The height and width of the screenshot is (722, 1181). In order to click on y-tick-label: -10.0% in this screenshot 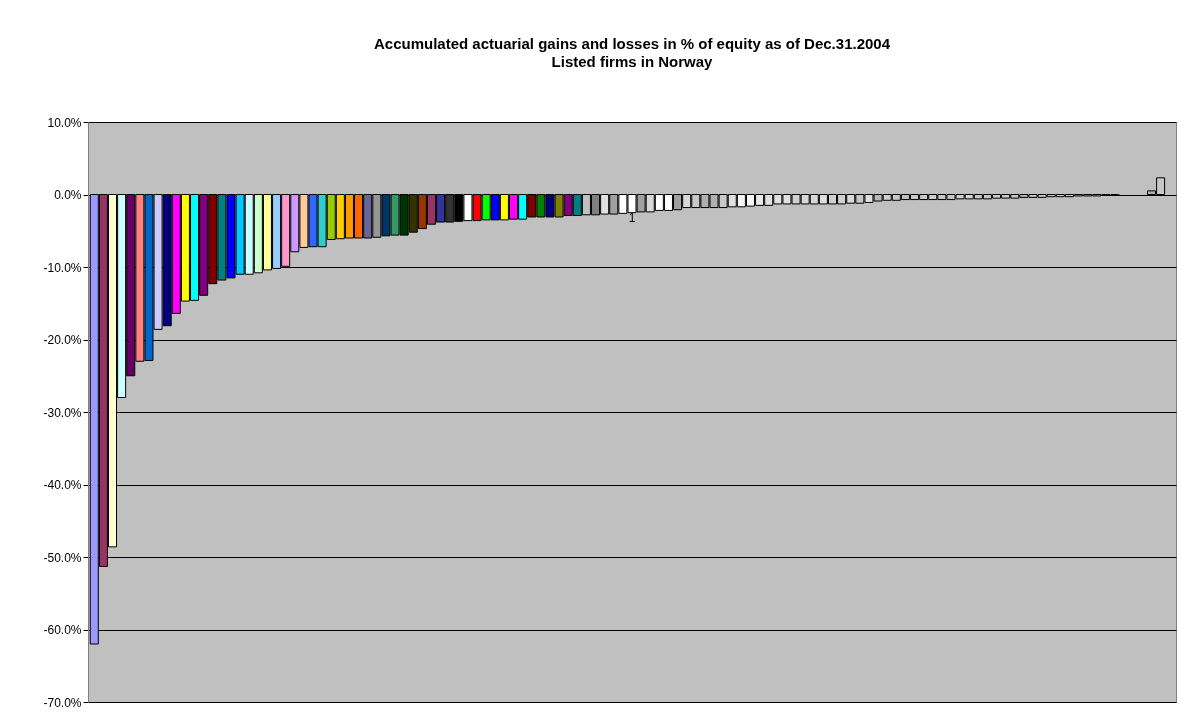, I will do `click(62, 267)`.